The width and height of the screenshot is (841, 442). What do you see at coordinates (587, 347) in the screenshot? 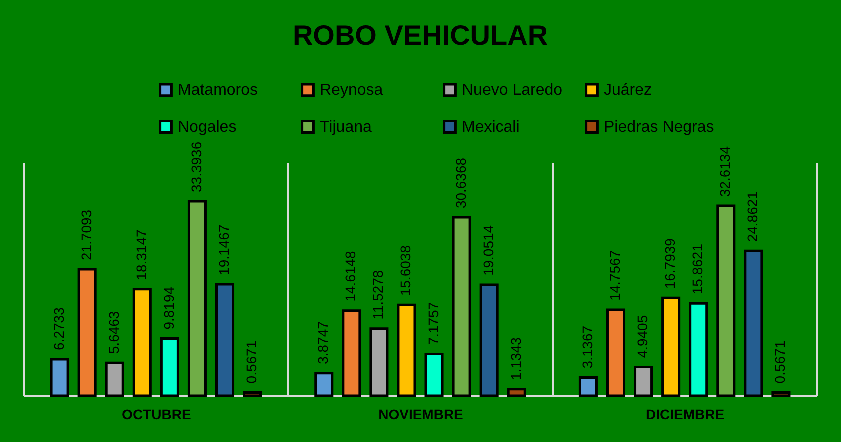
I see `data-label: 3.1367` at bounding box center [587, 347].